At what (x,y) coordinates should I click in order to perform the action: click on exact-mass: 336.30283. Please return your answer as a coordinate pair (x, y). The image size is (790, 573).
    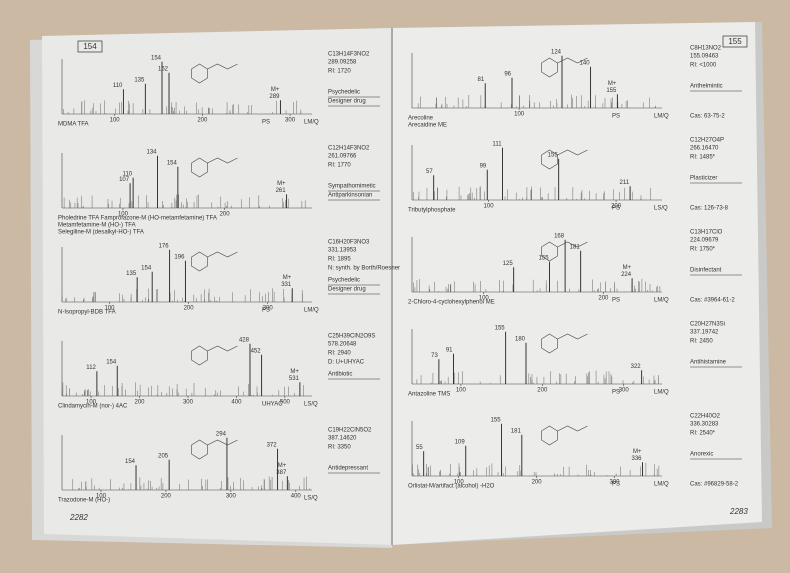
    Looking at the image, I should click on (704, 425).